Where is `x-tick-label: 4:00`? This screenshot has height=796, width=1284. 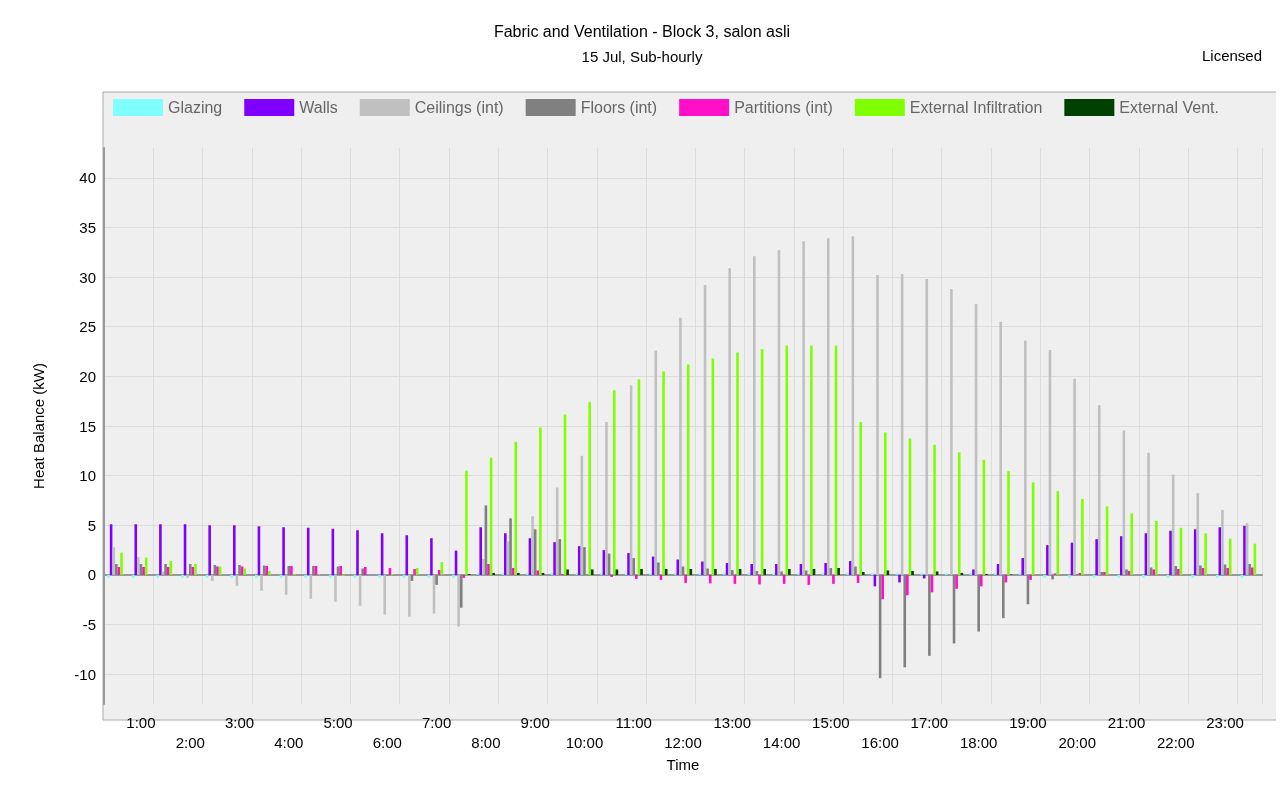
x-tick-label: 4:00 is located at coordinates (289, 742).